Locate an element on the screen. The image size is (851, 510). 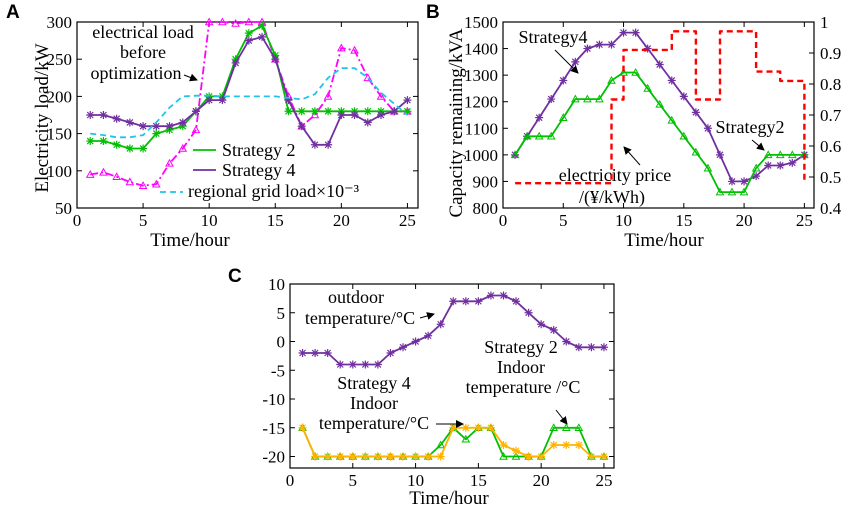
y-tick-label: 200 is located at coordinates (60, 96).